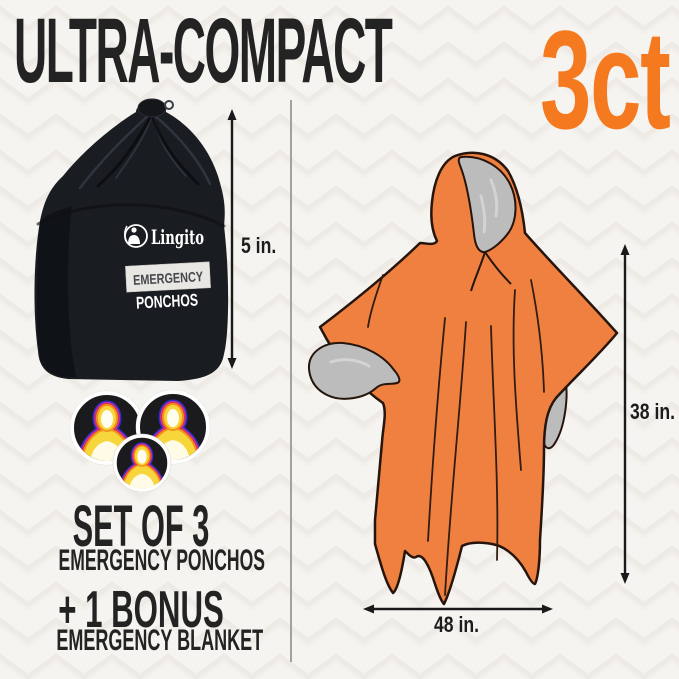 The image size is (679, 679). What do you see at coordinates (203, 51) in the screenshot?
I see `page-title: ULTRA-COMPACT` at bounding box center [203, 51].